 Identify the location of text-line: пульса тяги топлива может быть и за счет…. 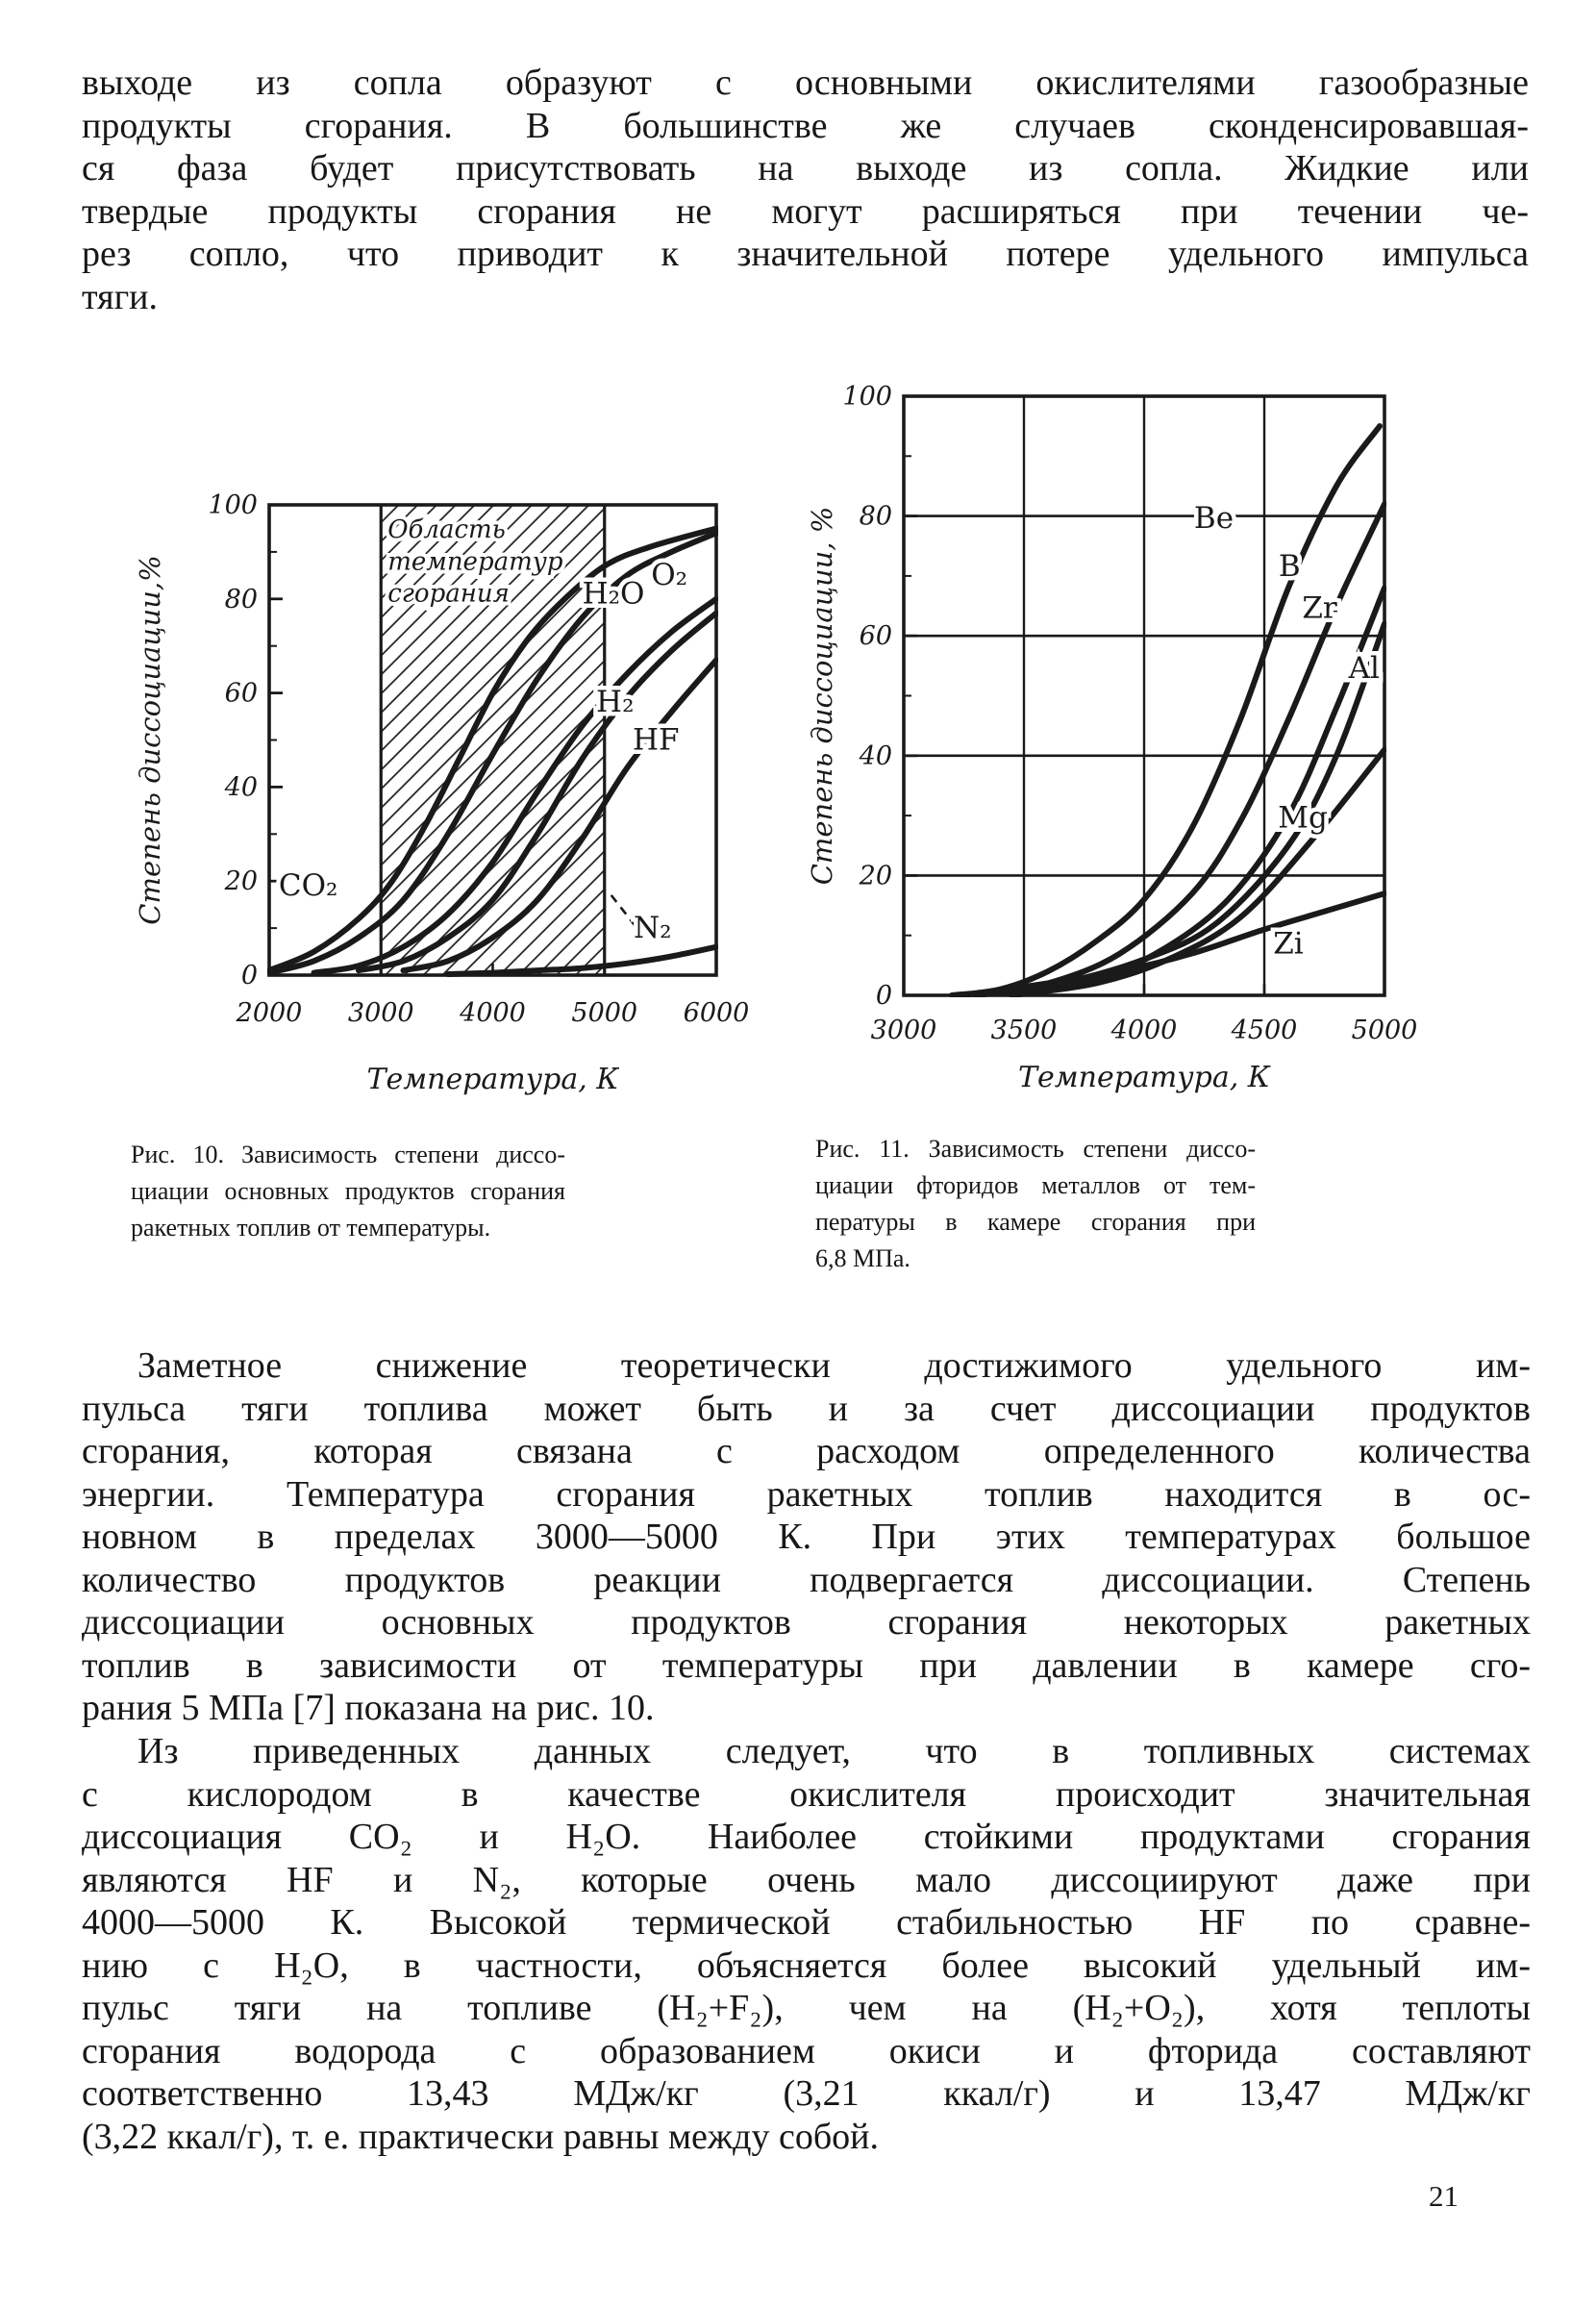
(807, 1408).